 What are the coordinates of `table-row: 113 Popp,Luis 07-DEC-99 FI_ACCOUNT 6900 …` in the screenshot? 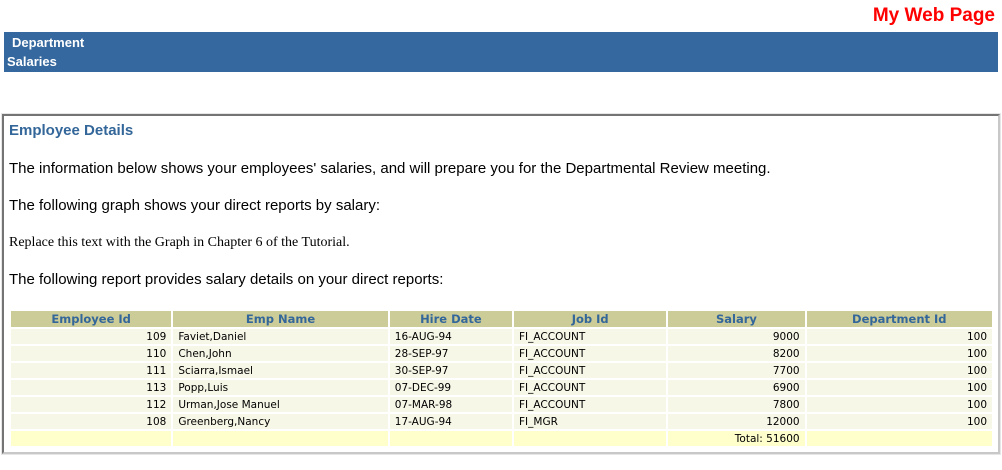 It's located at (501, 387).